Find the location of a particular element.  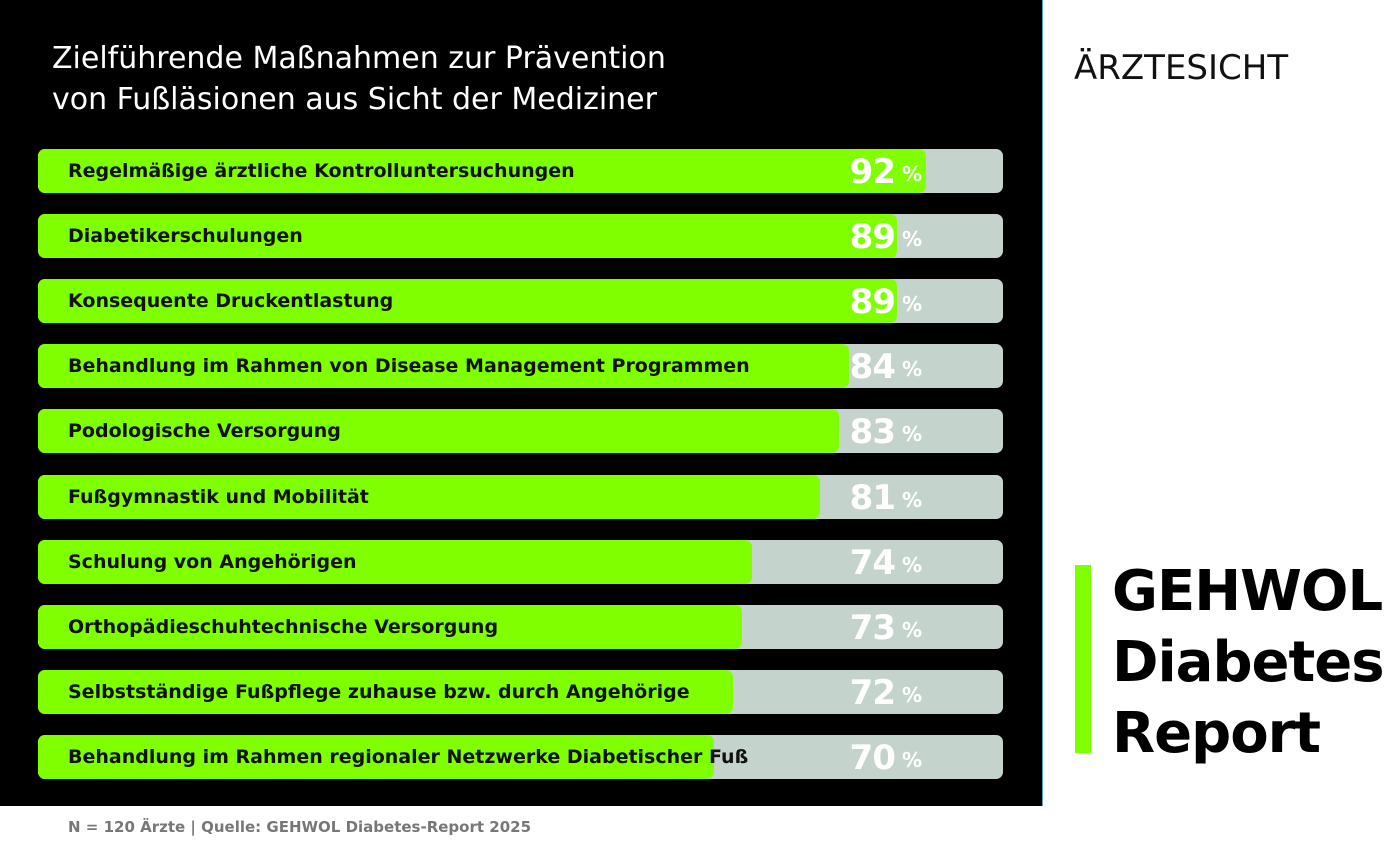

logo-line: Report is located at coordinates (1216, 733).